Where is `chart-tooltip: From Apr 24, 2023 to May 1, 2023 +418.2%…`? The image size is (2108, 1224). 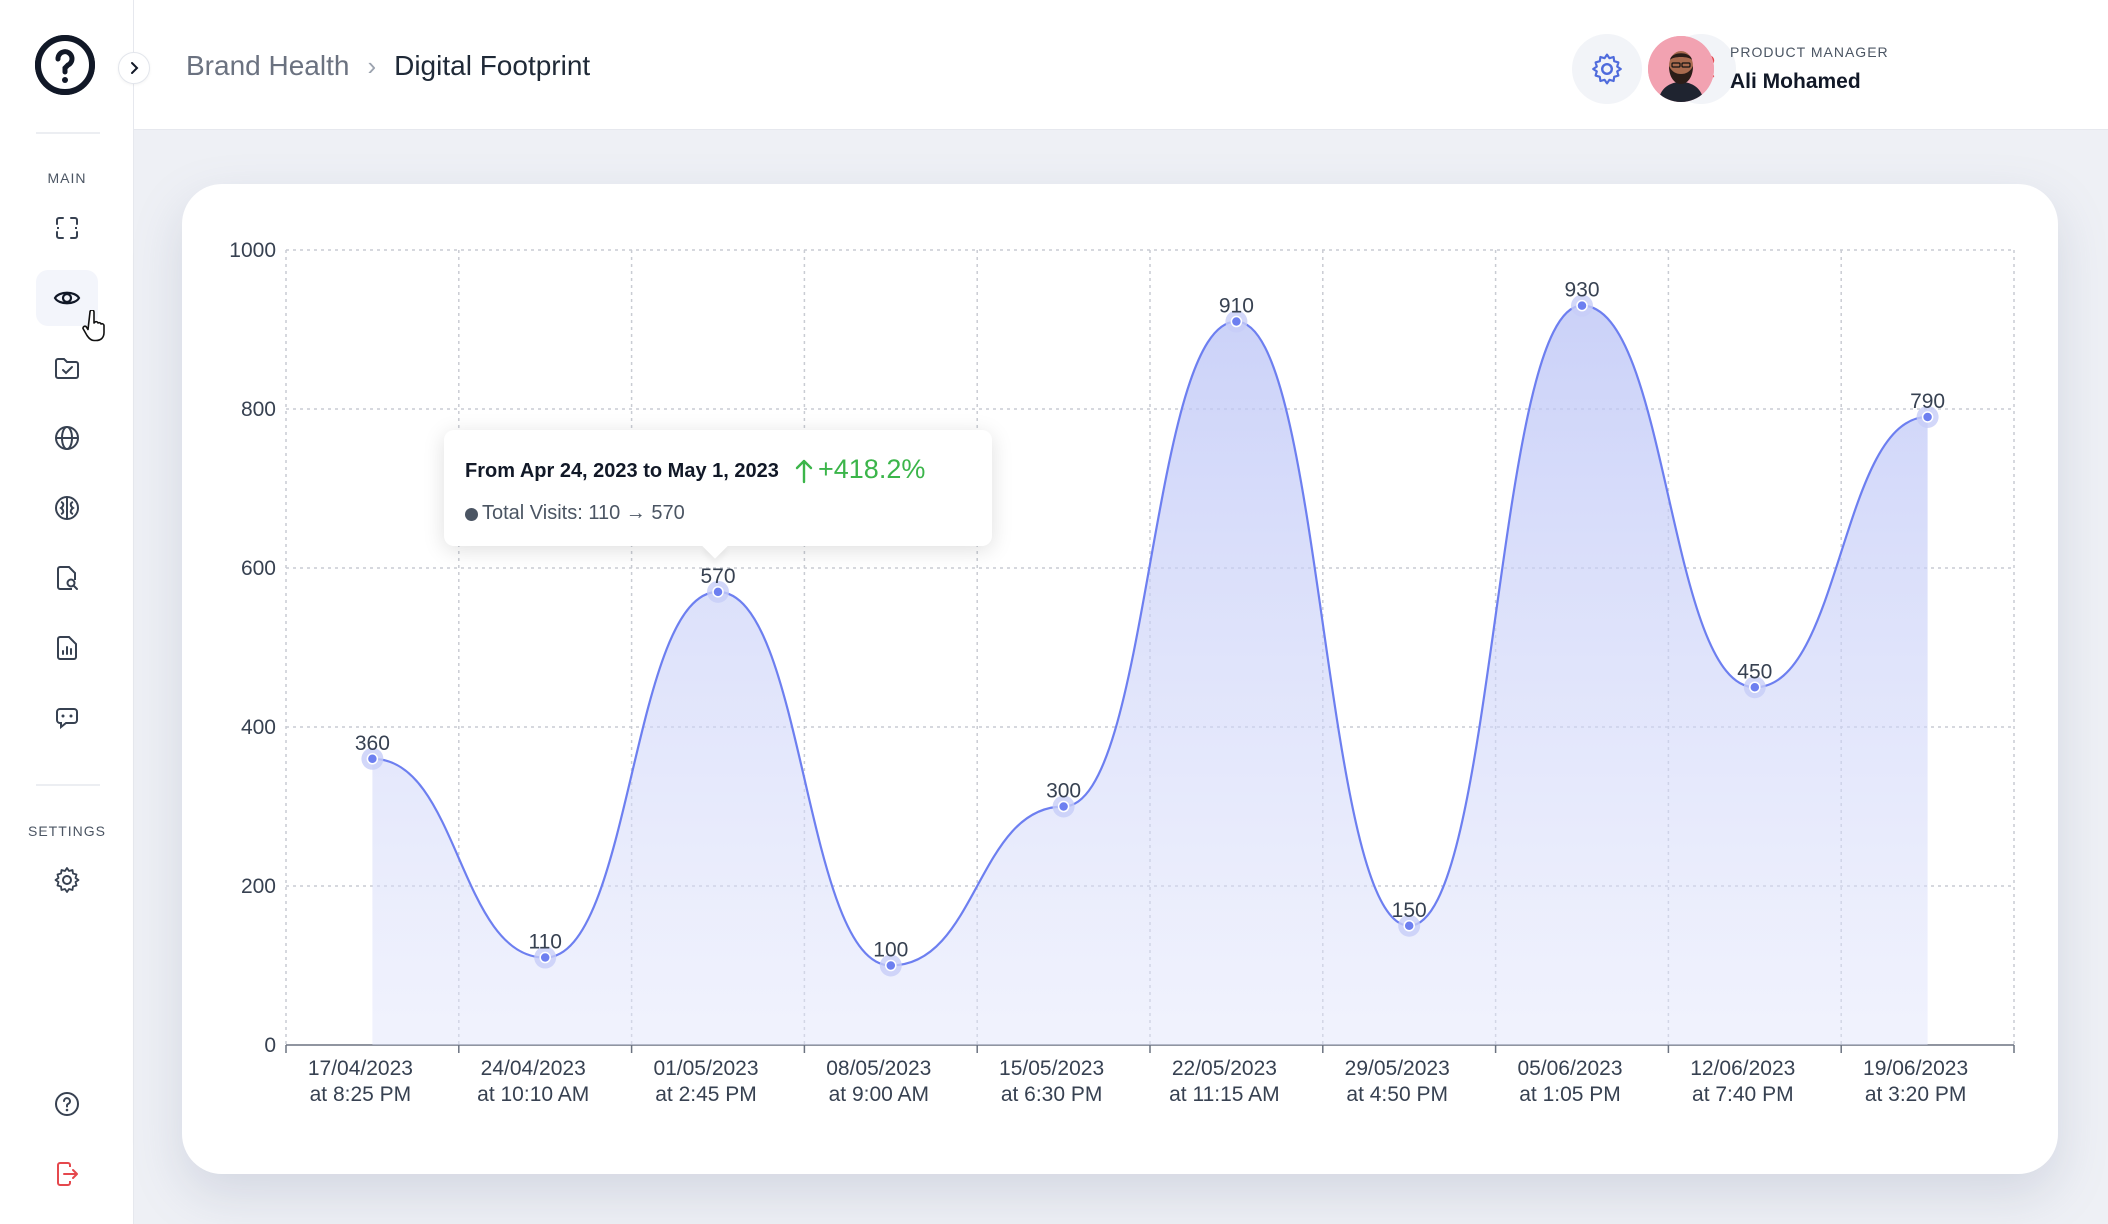 chart-tooltip: From Apr 24, 2023 to May 1, 2023 +418.2%… is located at coordinates (718, 488).